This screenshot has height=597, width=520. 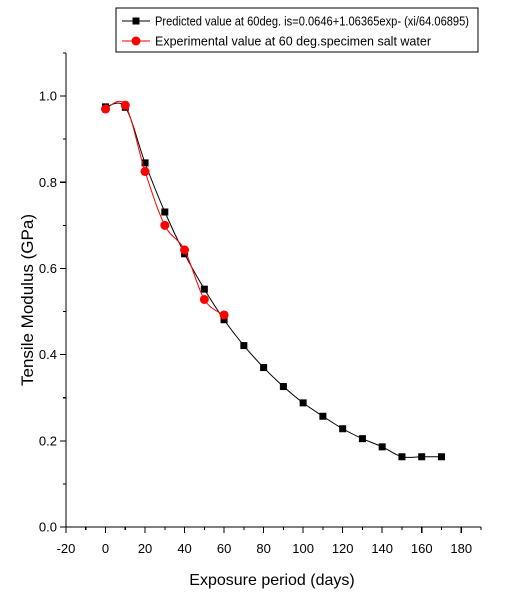 What do you see at coordinates (105, 548) in the screenshot?
I see `x-tick-label: 0` at bounding box center [105, 548].